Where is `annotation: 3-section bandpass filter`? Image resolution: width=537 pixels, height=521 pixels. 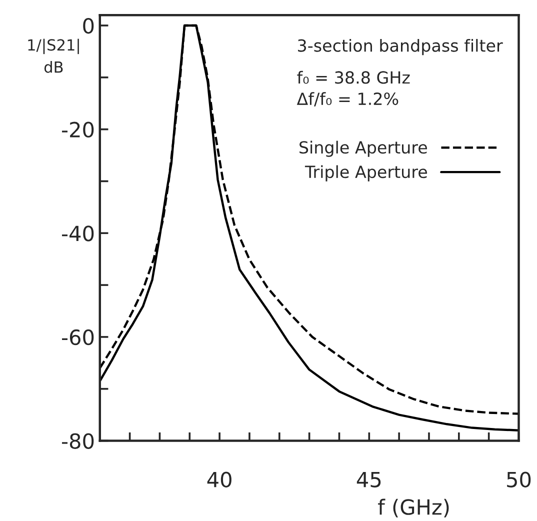
annotation: 3-section bandpass filter is located at coordinates (400, 47).